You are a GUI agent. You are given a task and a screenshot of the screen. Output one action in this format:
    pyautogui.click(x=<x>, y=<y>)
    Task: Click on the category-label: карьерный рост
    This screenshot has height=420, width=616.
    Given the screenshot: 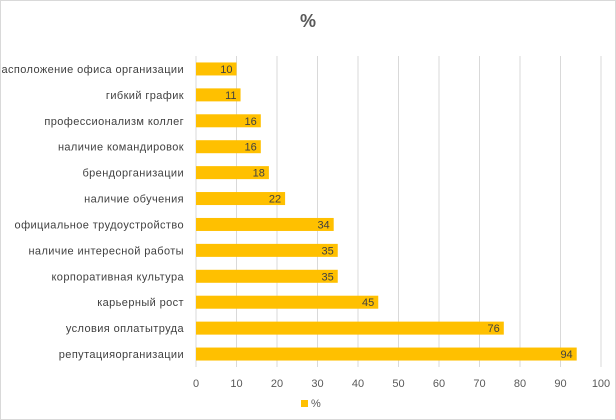 What is the action you would take?
    pyautogui.click(x=140, y=303)
    